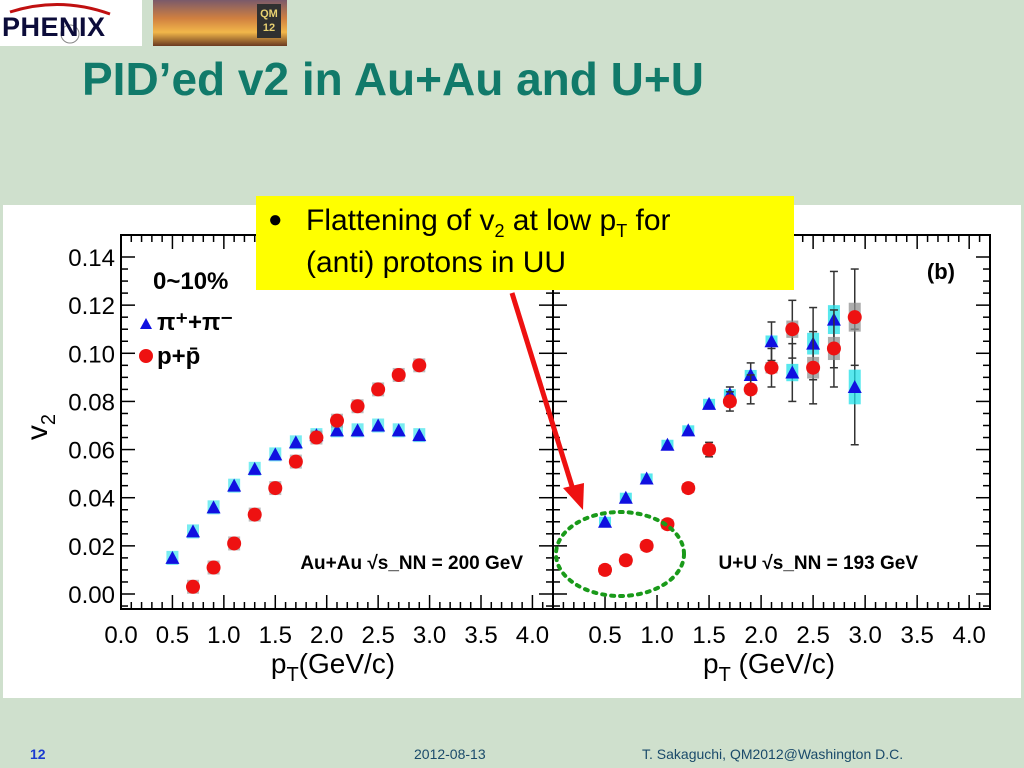 The width and height of the screenshot is (1024, 768). Describe the element at coordinates (769, 667) in the screenshot. I see `x-axis-label: pT (GeV/c)` at that location.